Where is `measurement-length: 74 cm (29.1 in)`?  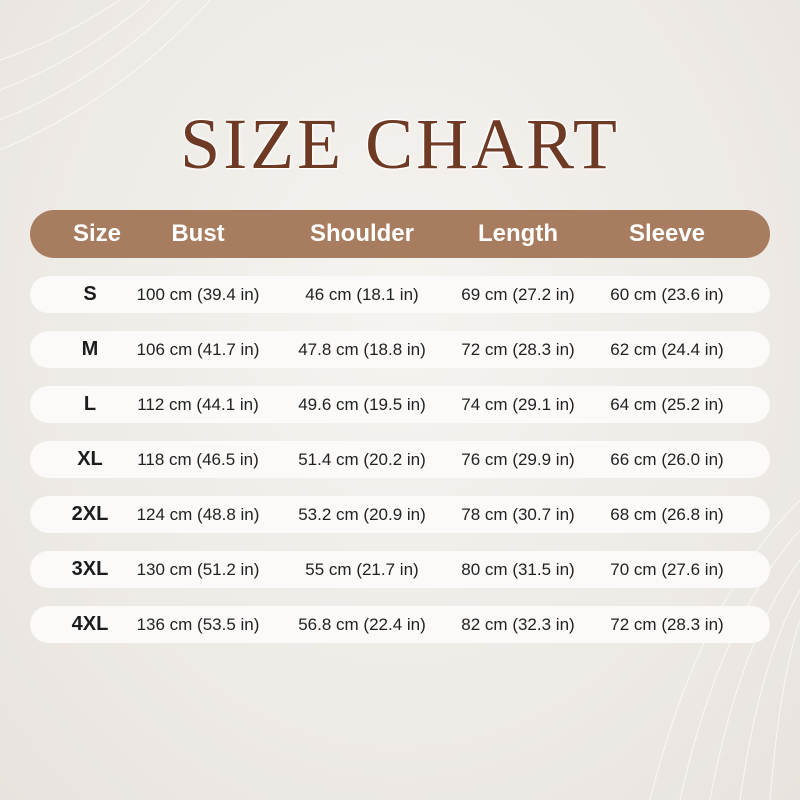
measurement-length: 74 cm (29.1 in) is located at coordinates (518, 404).